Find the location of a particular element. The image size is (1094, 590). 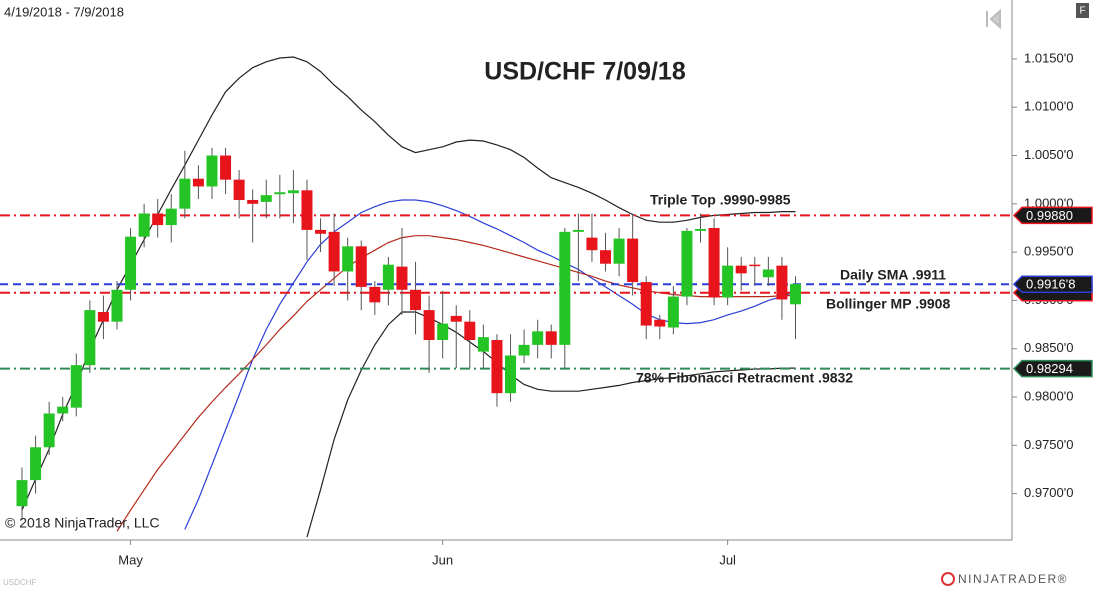

y-tick-label: 0.9750'0 is located at coordinates (1048, 444).